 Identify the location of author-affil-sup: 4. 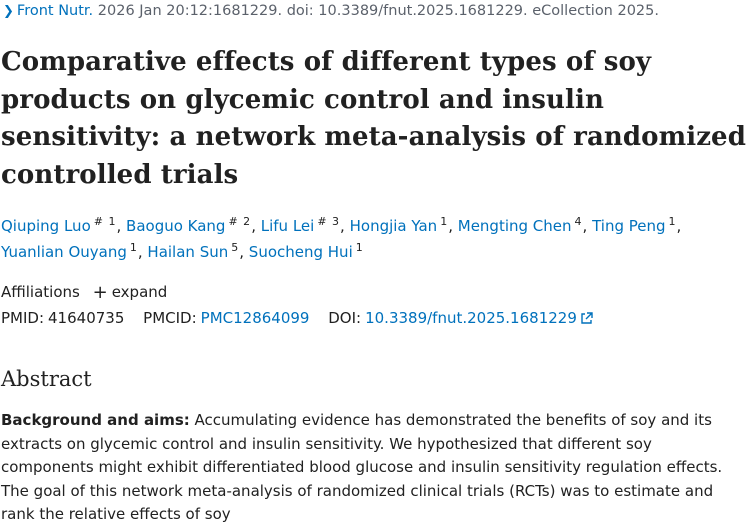
(578, 221).